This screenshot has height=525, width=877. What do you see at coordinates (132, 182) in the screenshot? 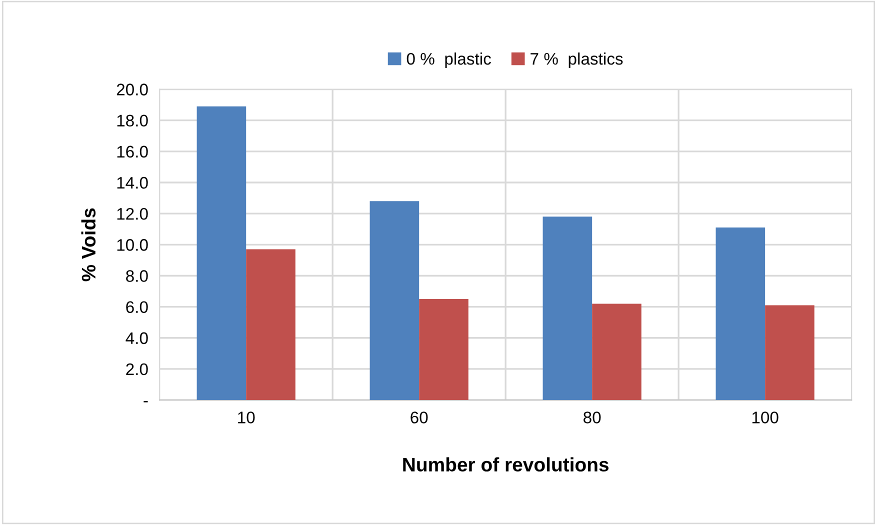
I see `y-tick-label: 14.0` at bounding box center [132, 182].